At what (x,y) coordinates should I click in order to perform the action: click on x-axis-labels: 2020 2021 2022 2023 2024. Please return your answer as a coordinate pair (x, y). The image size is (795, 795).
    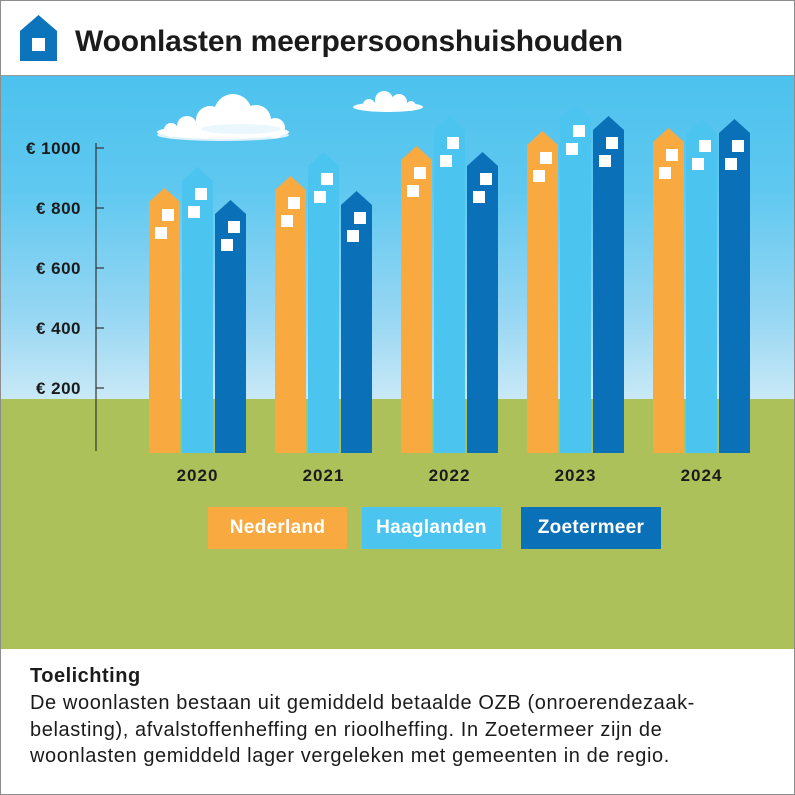
    Looking at the image, I should click on (450, 475).